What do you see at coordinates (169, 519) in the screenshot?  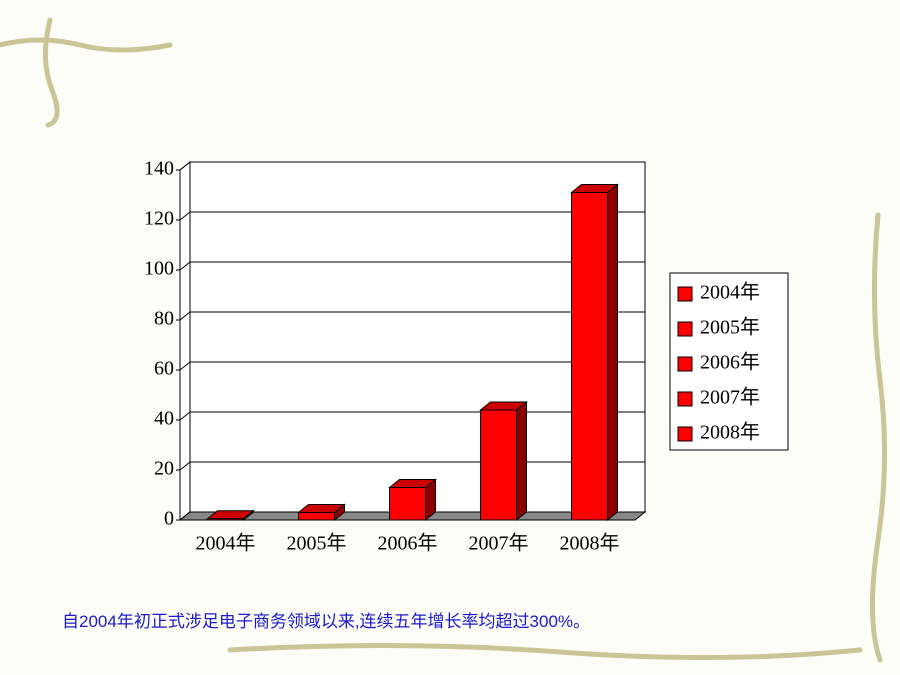 I see `y-tick-label: 0` at bounding box center [169, 519].